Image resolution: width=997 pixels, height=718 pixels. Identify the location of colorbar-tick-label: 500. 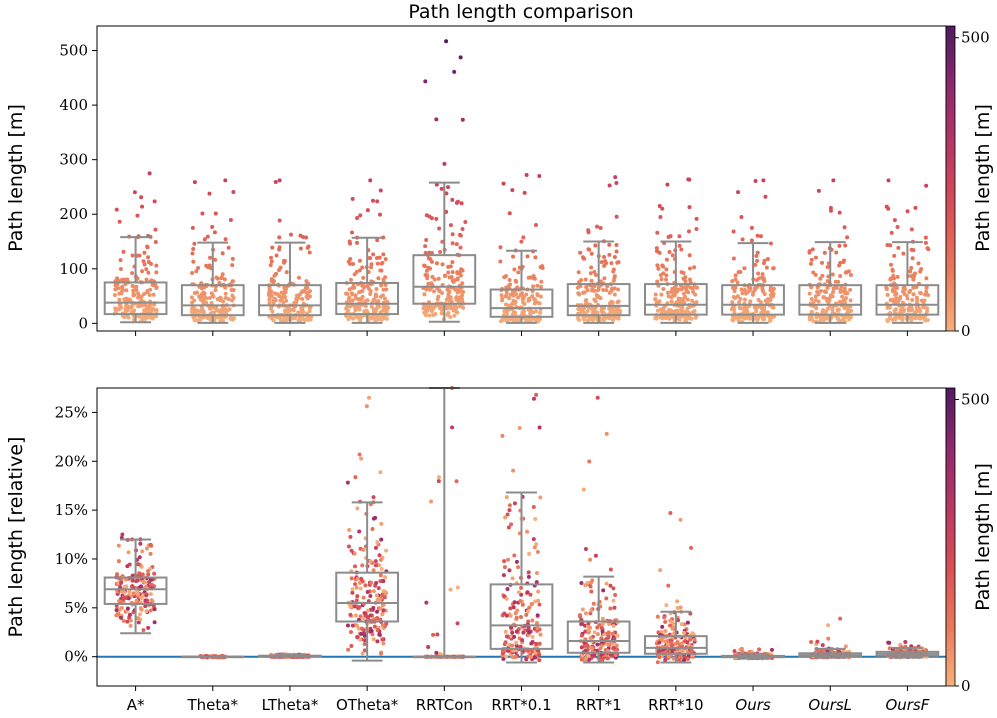
(975, 38).